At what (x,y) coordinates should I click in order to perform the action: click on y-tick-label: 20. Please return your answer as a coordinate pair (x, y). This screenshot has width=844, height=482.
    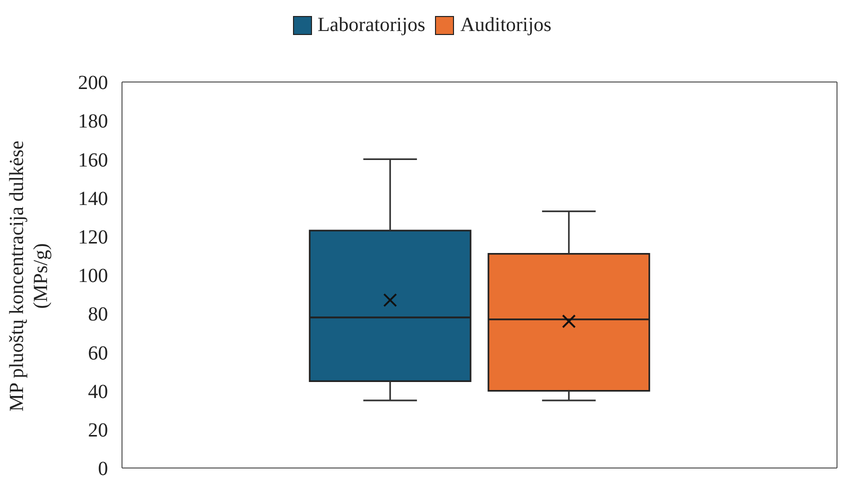
    Looking at the image, I should click on (98, 431).